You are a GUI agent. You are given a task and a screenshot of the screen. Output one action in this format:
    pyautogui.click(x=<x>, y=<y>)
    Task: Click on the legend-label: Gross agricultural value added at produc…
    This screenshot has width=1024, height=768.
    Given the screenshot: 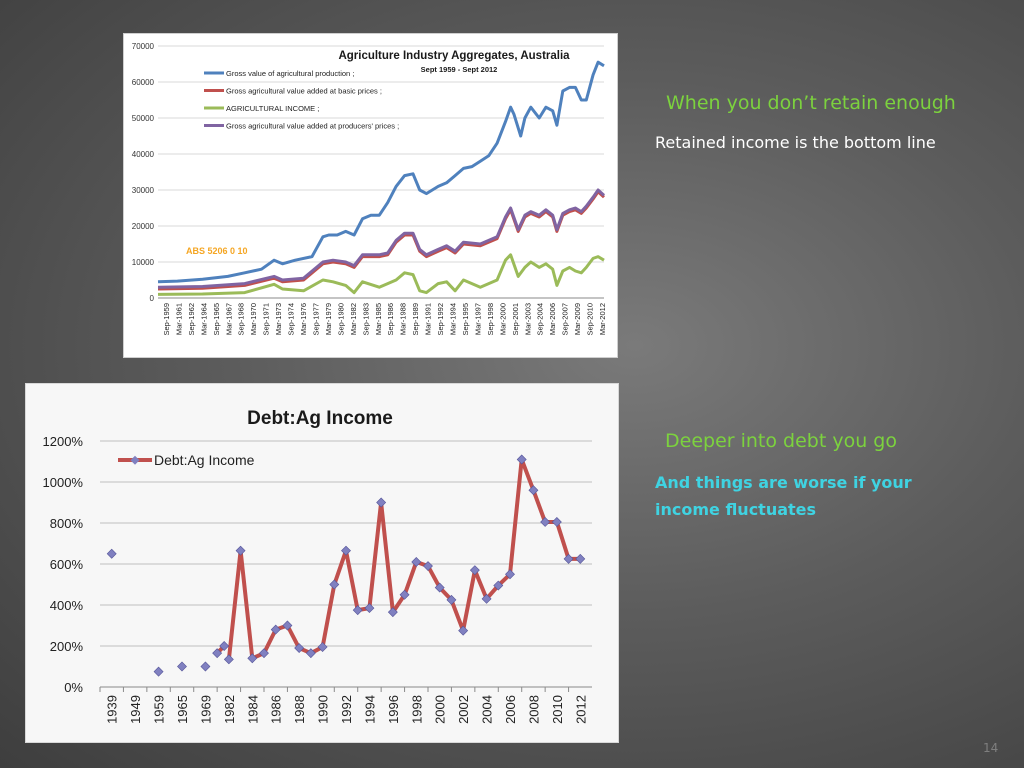 What is the action you would take?
    pyautogui.click(x=312, y=126)
    